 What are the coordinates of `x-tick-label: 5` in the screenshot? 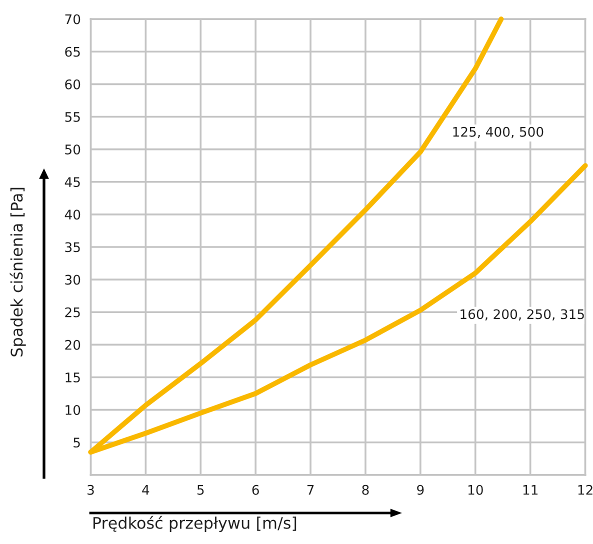 It's located at (200, 490).